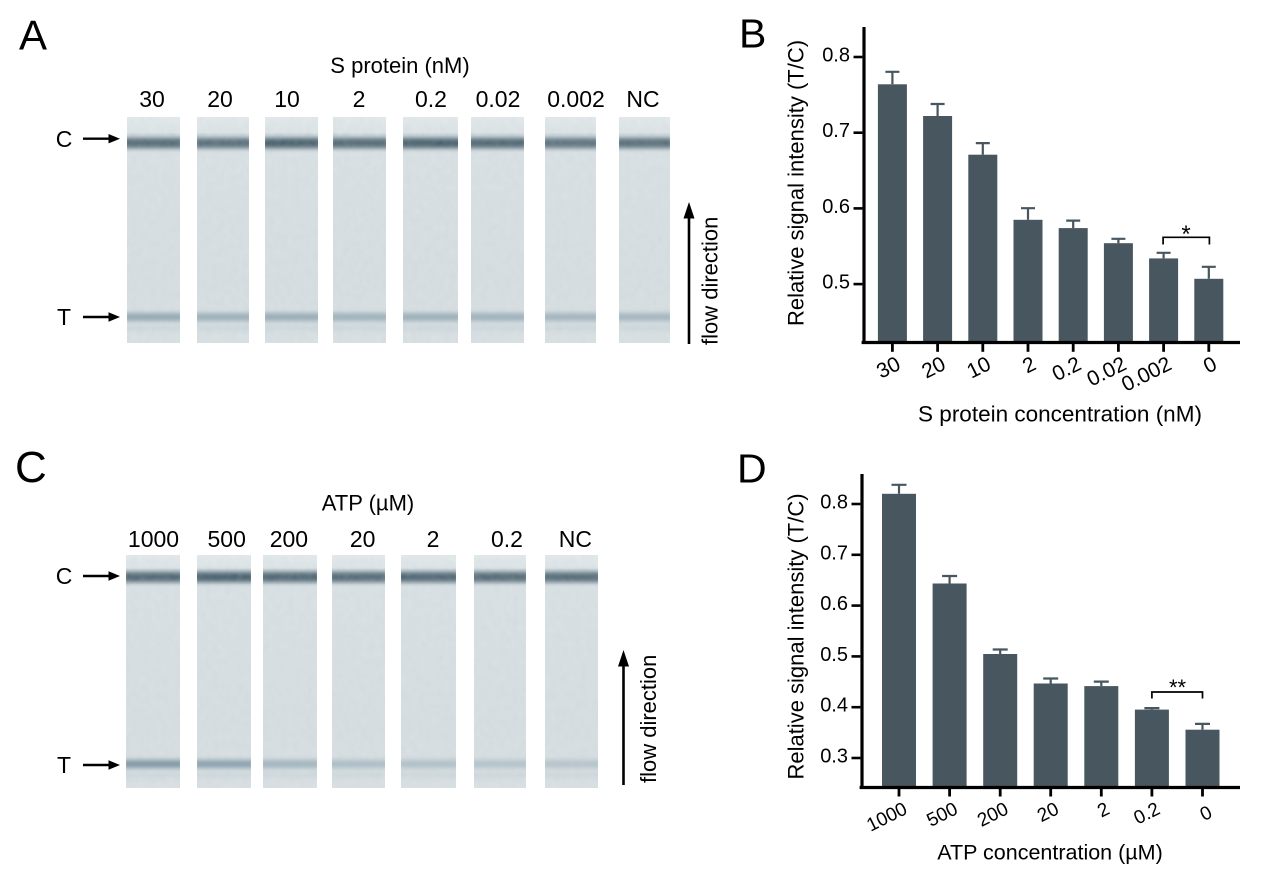 The image size is (1268, 882). I want to click on svg-text: 0.02, so click(498, 99).